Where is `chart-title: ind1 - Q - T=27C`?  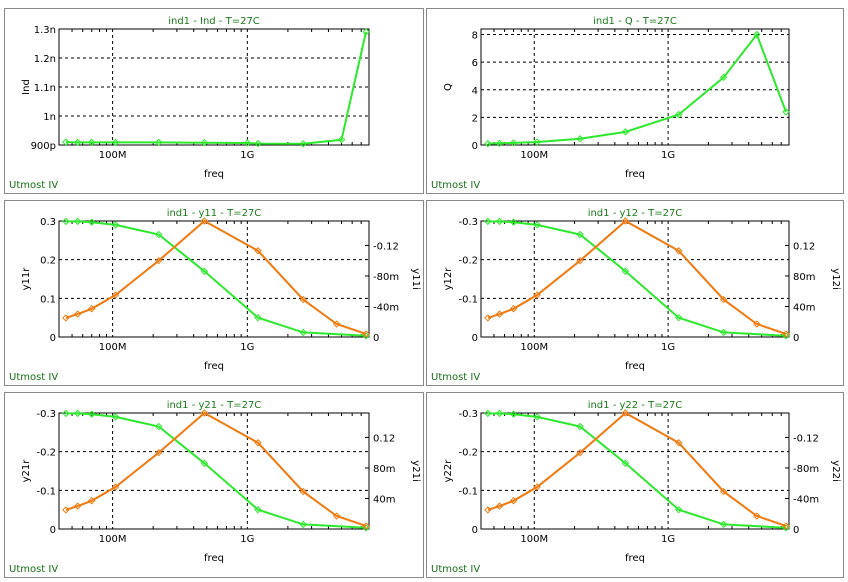 chart-title: ind1 - Q - T=27C is located at coordinates (635, 21).